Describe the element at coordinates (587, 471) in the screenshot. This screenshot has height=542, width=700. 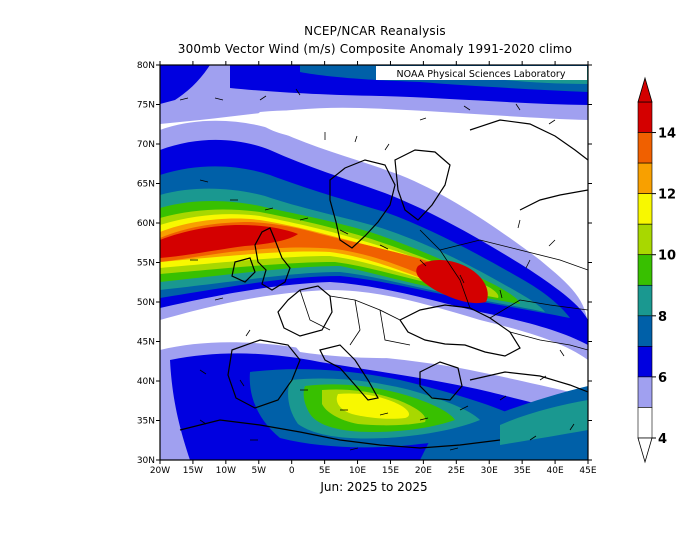
I see `lon-tick-label: 45E` at that location.